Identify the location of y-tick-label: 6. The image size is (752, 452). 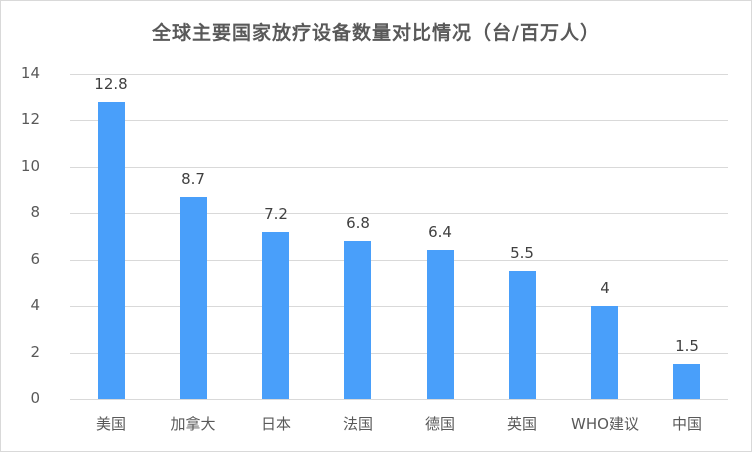
(35, 259).